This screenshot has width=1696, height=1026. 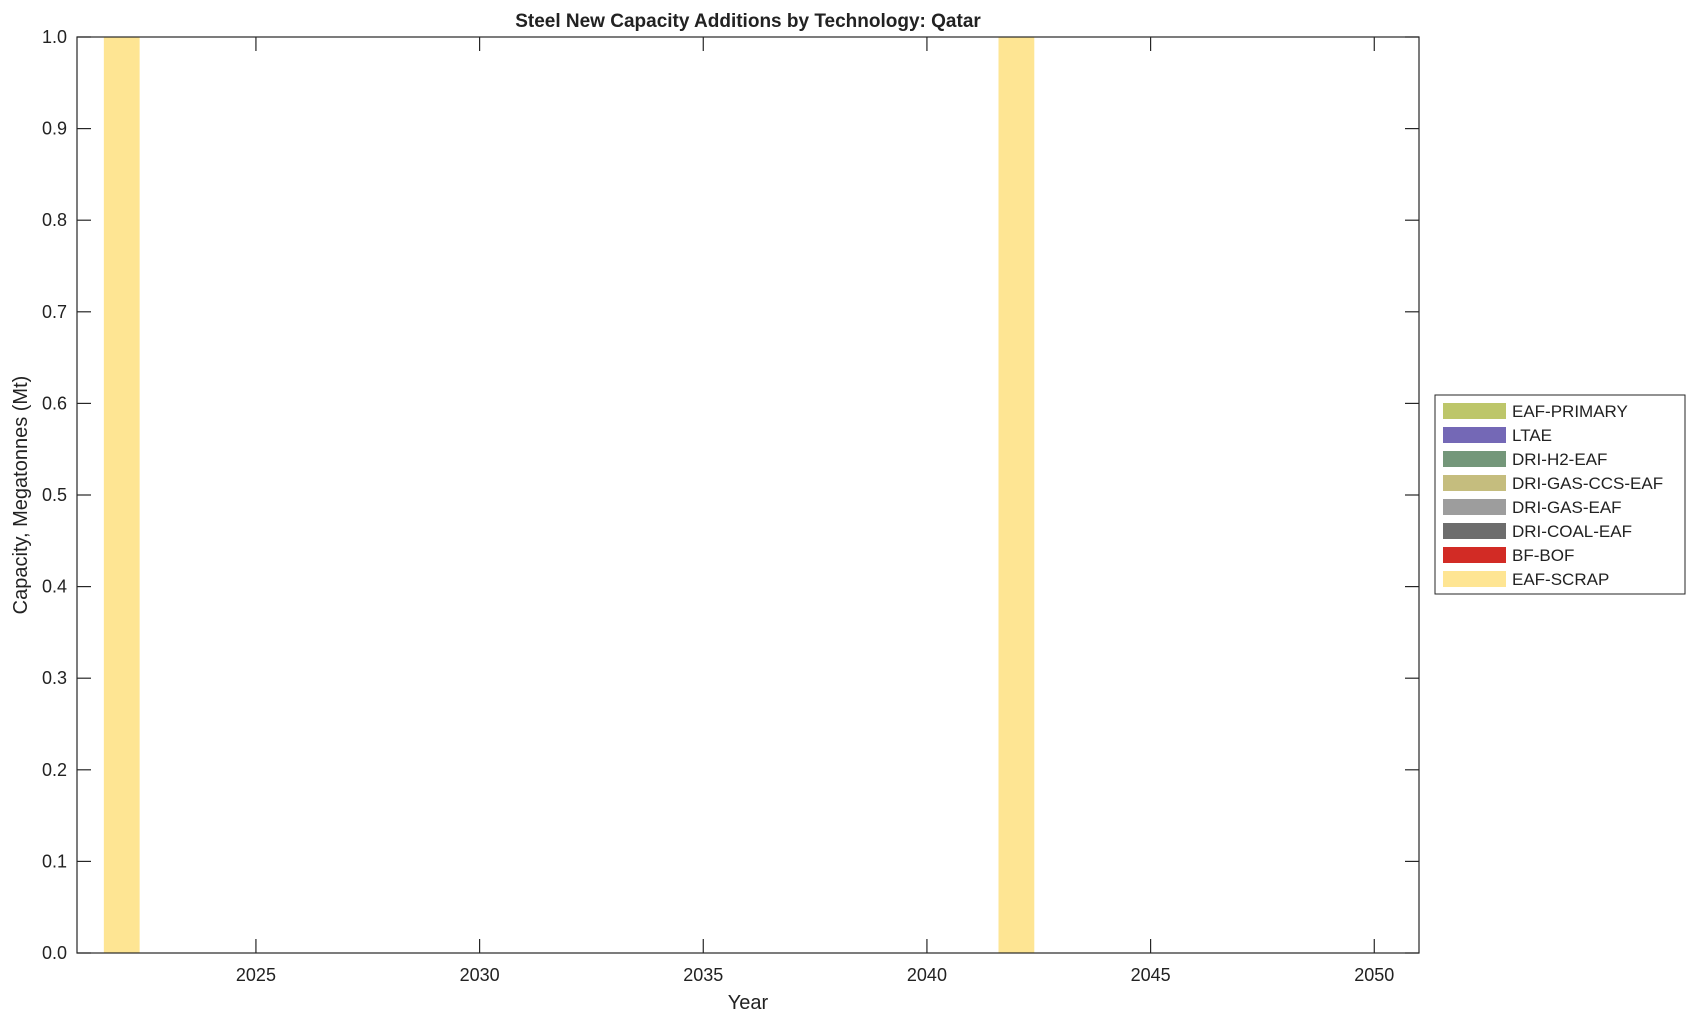 I want to click on y-tick-label: 0.1, so click(x=54, y=861).